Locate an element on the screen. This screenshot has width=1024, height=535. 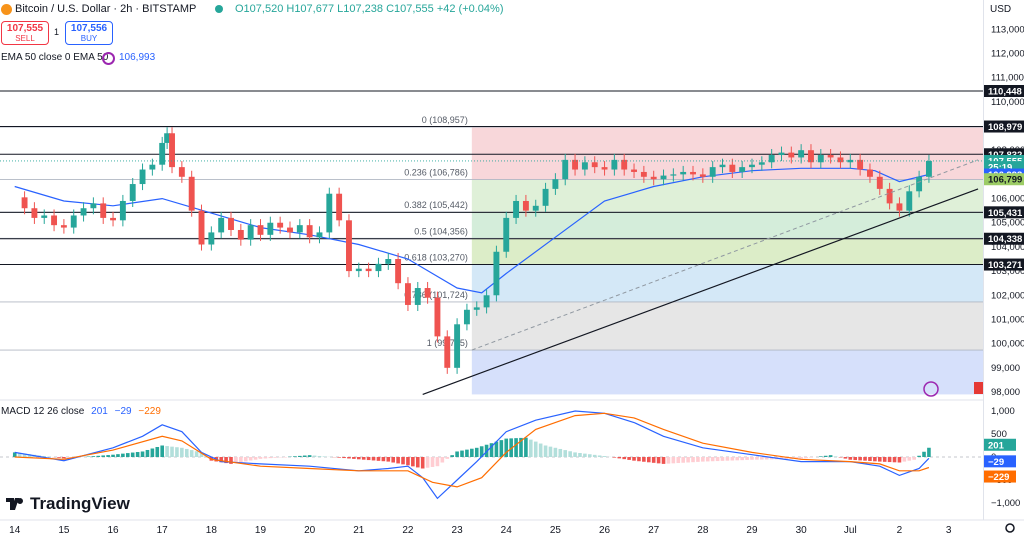
market-status-dot is located at coordinates (219, 9).